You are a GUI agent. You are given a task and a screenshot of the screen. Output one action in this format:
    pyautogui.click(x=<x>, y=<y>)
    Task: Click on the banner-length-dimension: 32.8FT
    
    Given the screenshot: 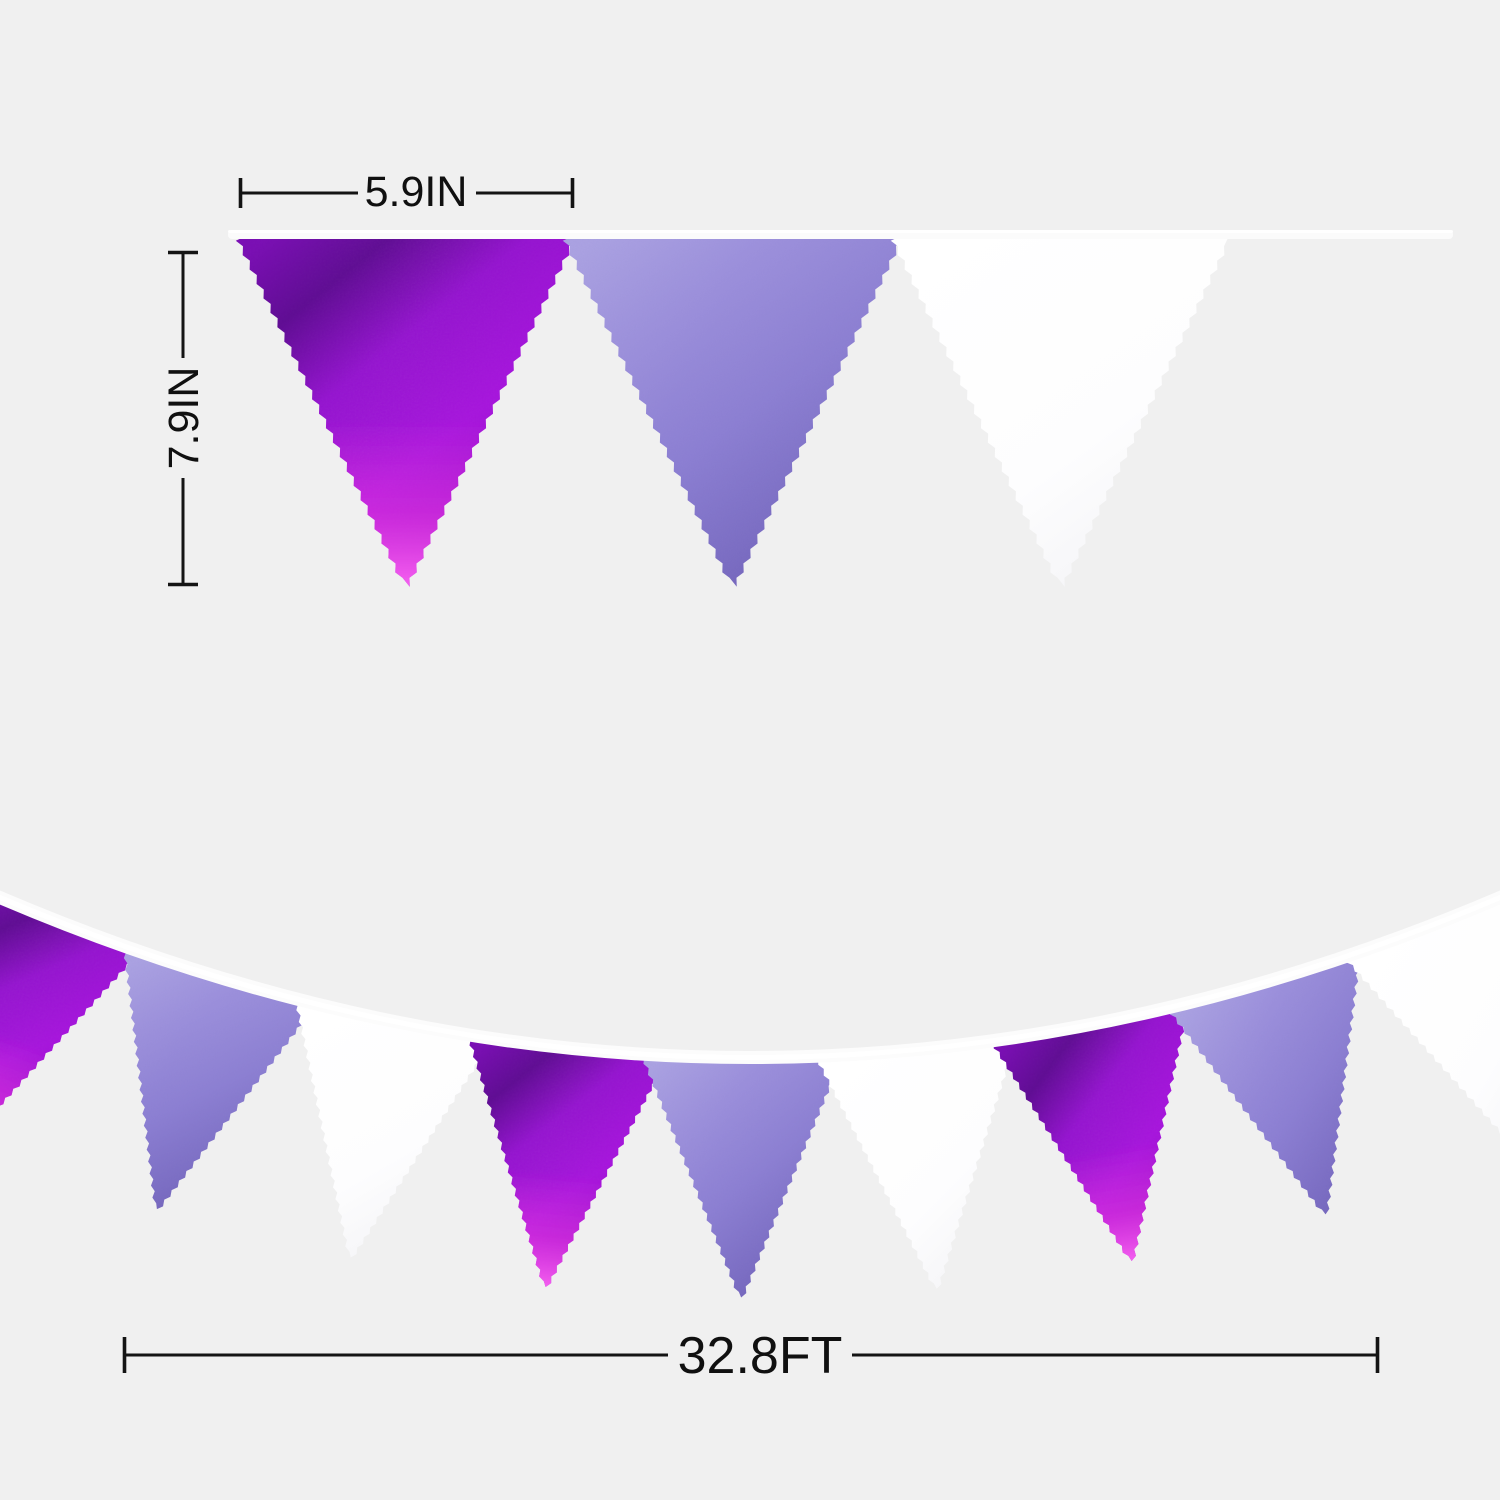 What is the action you would take?
    pyautogui.click(x=751, y=1356)
    